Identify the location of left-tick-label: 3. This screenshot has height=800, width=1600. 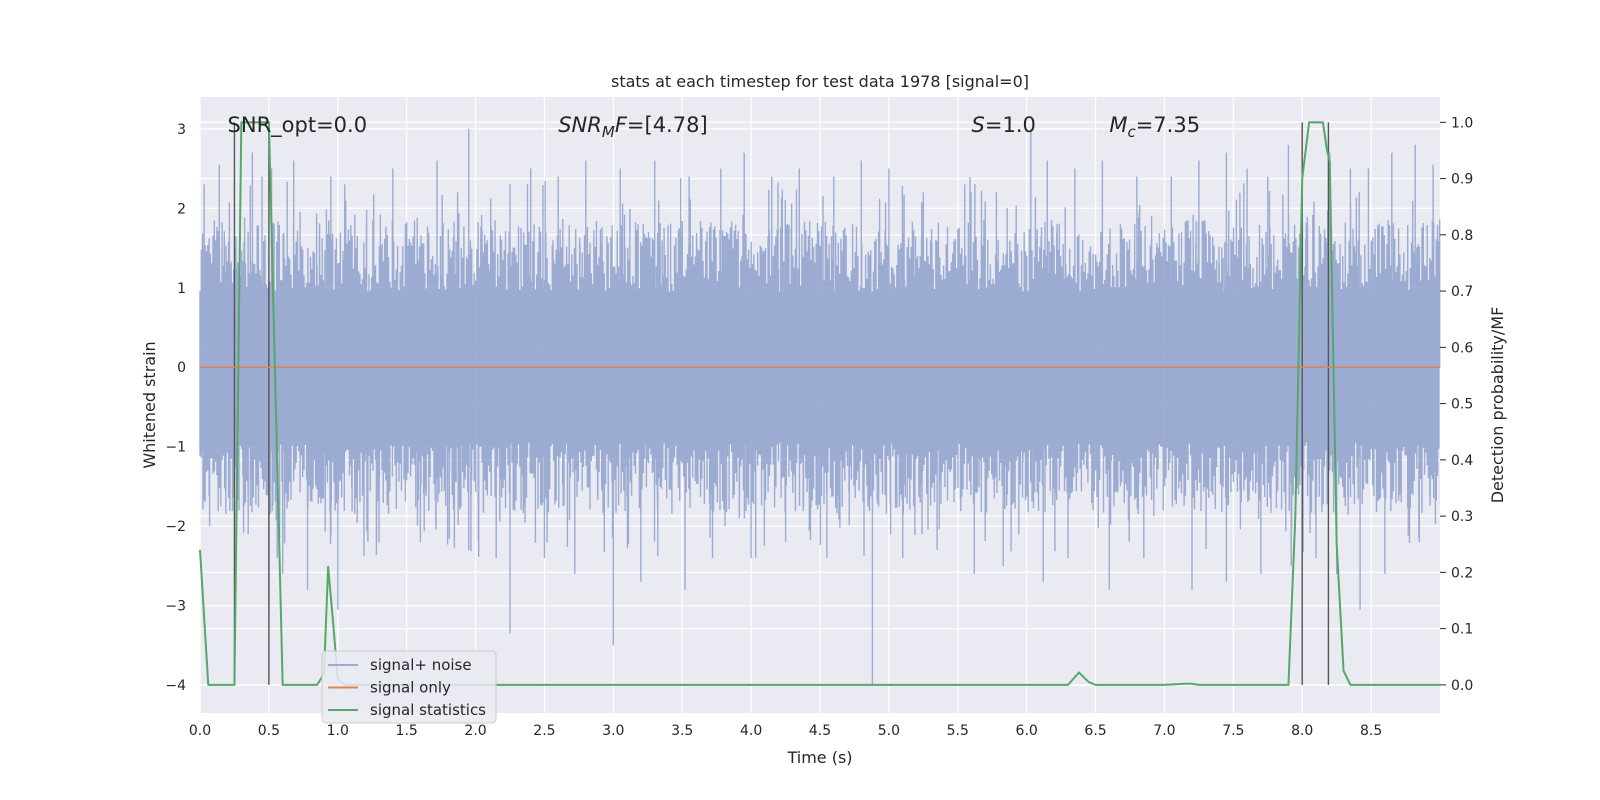
(181, 130).